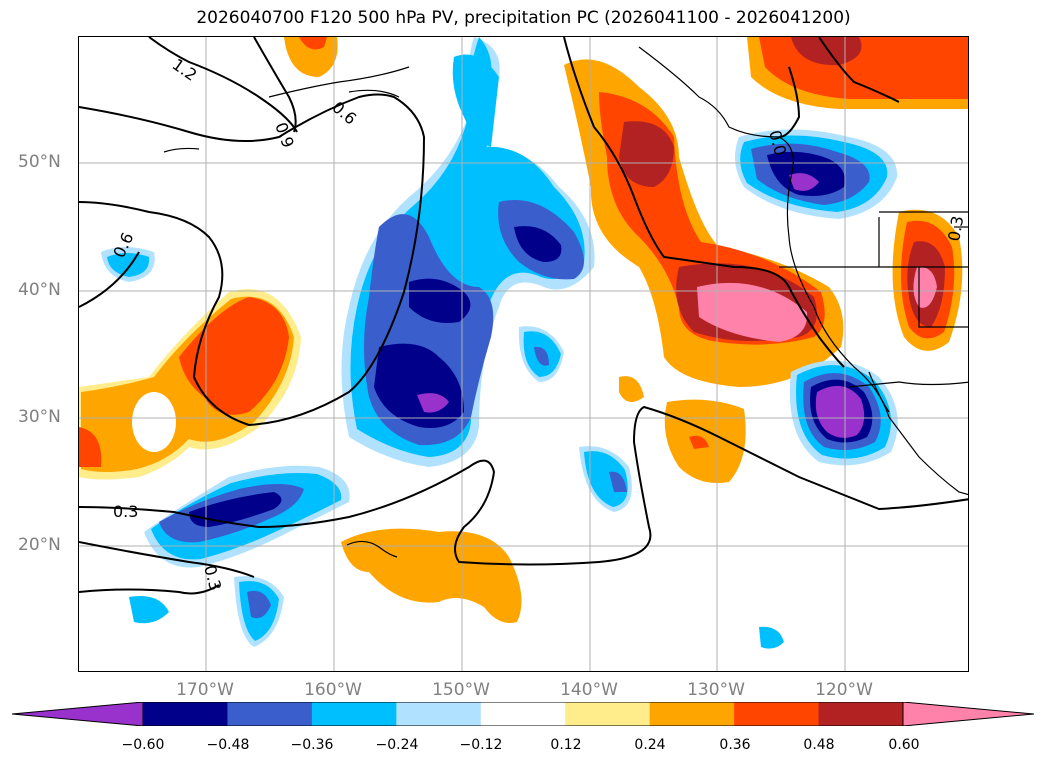  I want to click on lat-label-50n: 50°N, so click(39, 162).